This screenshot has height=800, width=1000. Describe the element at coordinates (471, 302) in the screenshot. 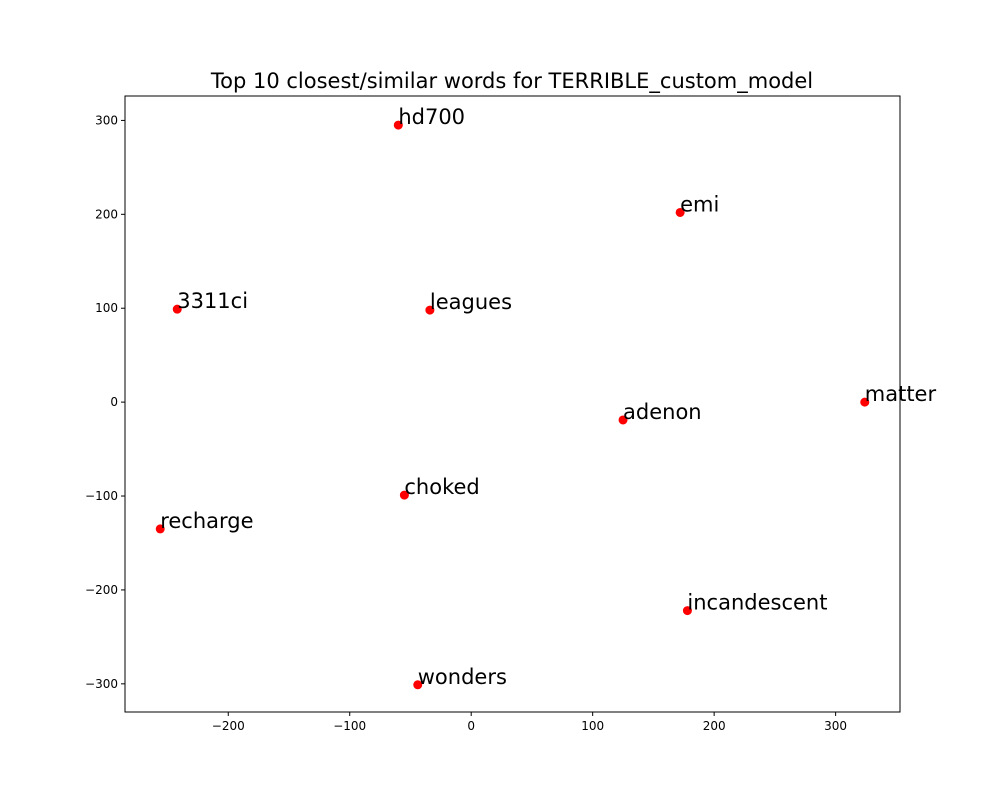

I see `point-label: leagues` at that location.